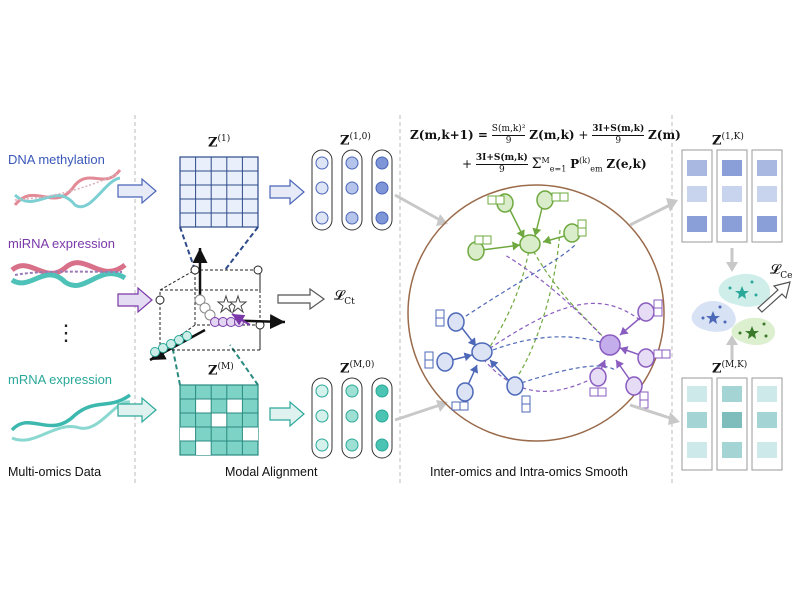 The width and height of the screenshot is (800, 600). I want to click on cube-vertices, so click(210, 297).